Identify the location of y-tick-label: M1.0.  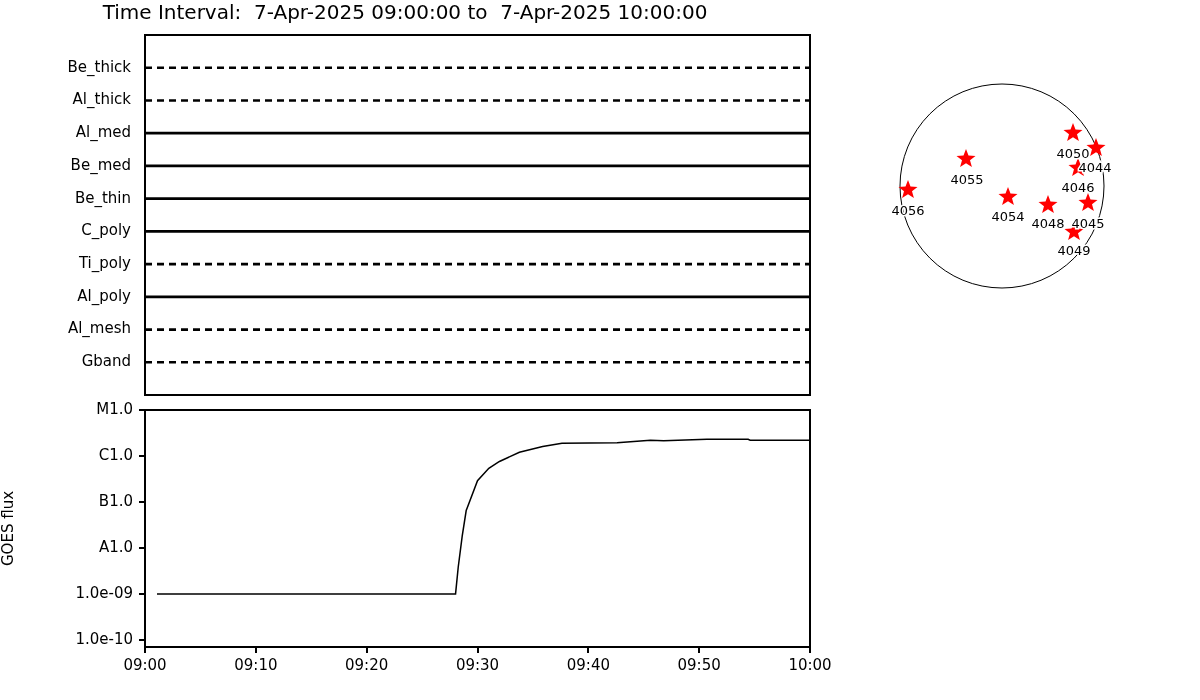
(114, 408).